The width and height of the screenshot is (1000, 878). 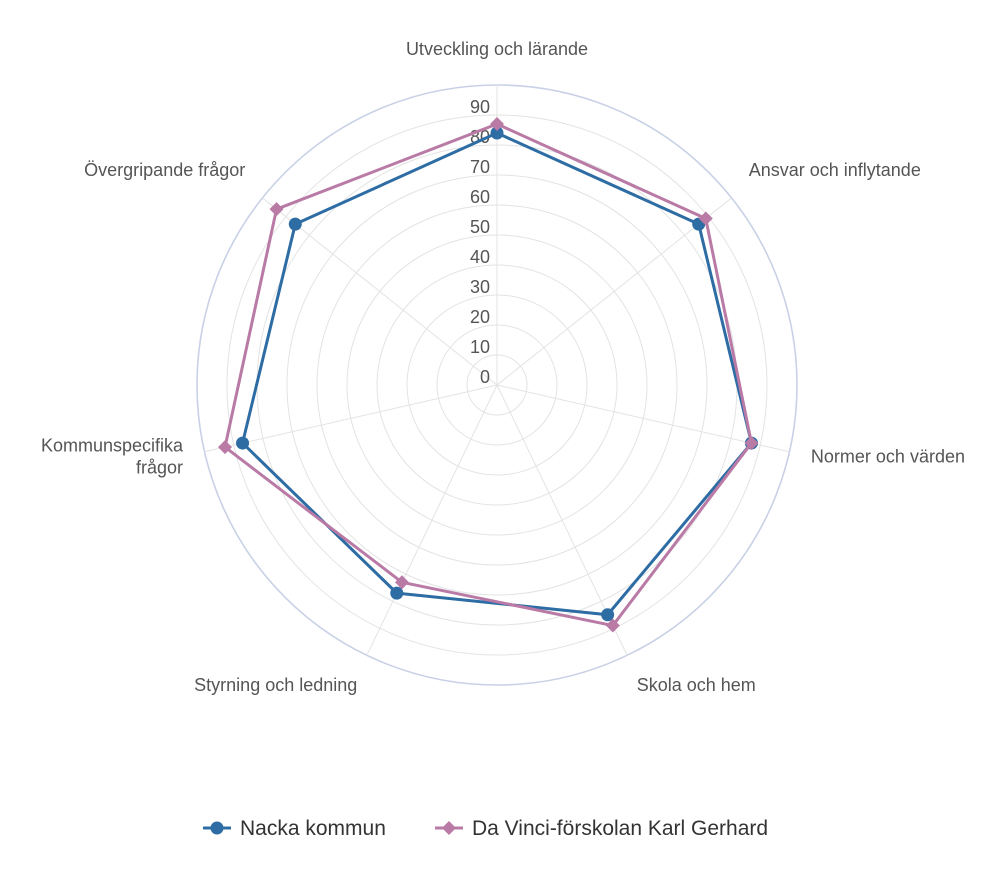 What do you see at coordinates (164, 170) in the screenshot?
I see `category-label: Övergripande frågor` at bounding box center [164, 170].